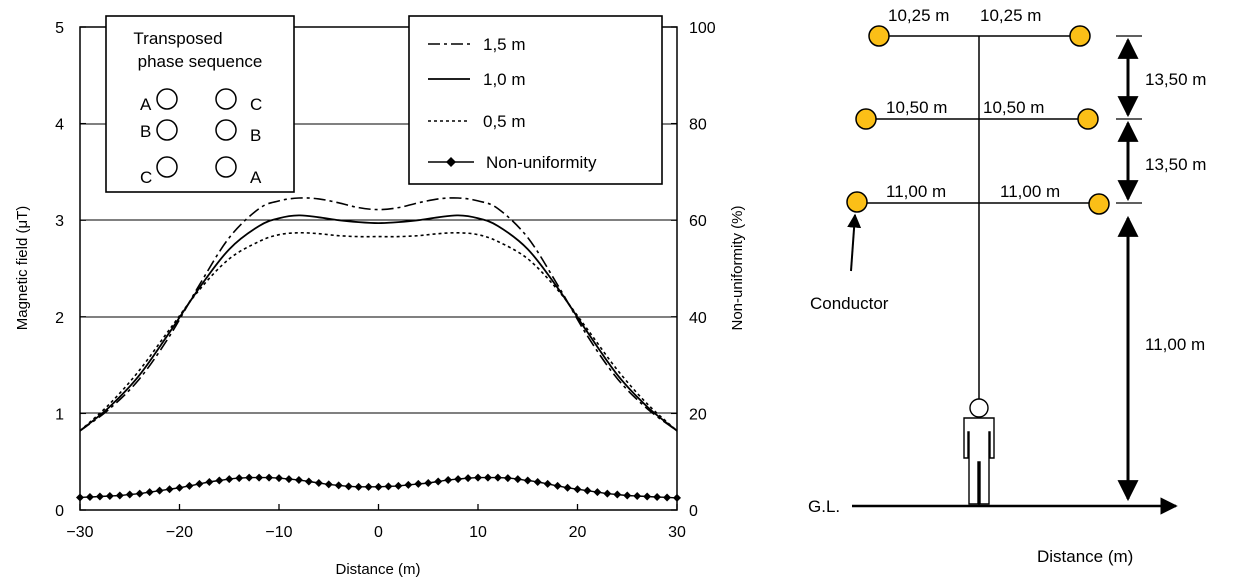 The image size is (1242, 582). Describe the element at coordinates (1099, 204) in the screenshot. I see `conductor-bottom-right` at that location.